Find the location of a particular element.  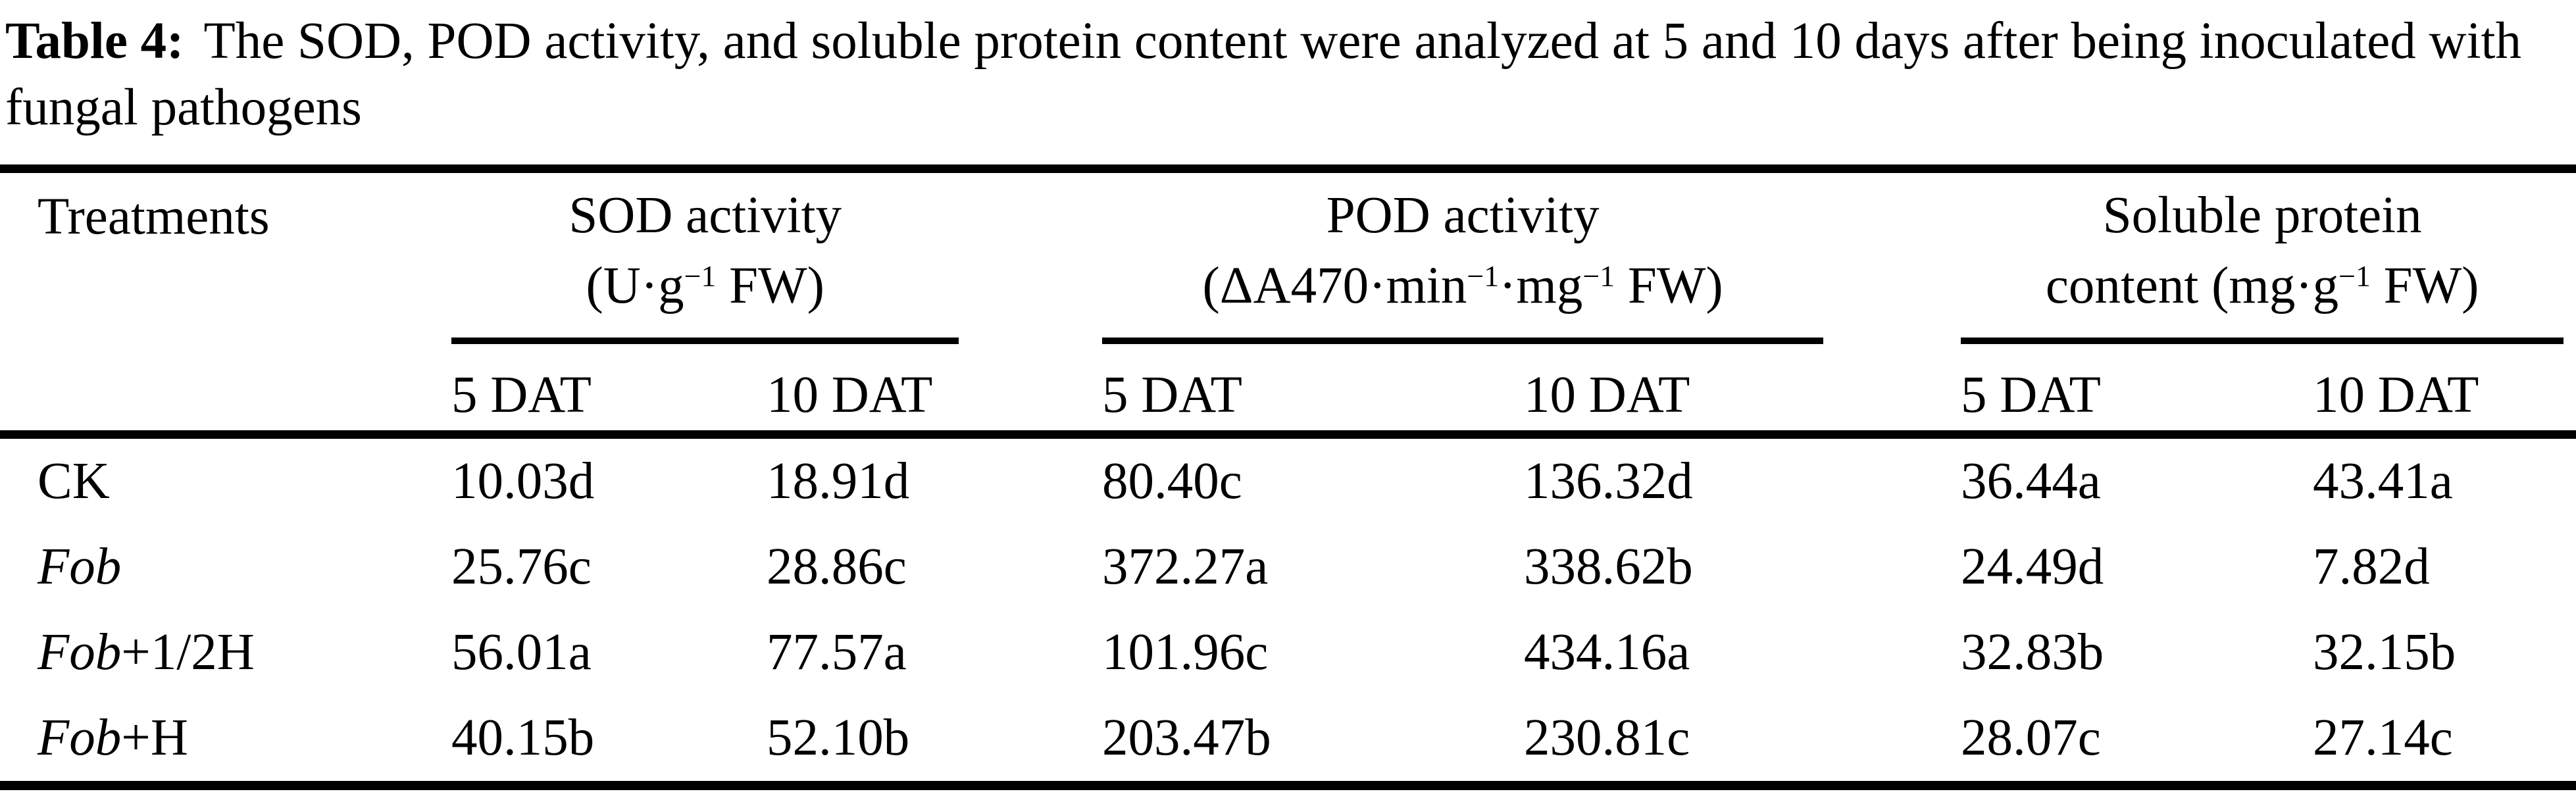

table-cell: 28.86c is located at coordinates (837, 567).